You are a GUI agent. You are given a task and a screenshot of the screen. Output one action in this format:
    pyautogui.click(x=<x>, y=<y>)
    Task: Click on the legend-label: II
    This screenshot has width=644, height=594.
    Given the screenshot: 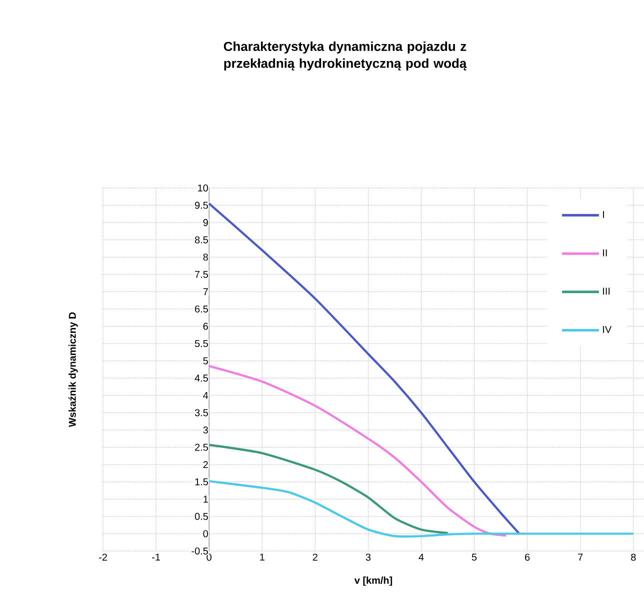 What is the action you would take?
    pyautogui.click(x=605, y=252)
    